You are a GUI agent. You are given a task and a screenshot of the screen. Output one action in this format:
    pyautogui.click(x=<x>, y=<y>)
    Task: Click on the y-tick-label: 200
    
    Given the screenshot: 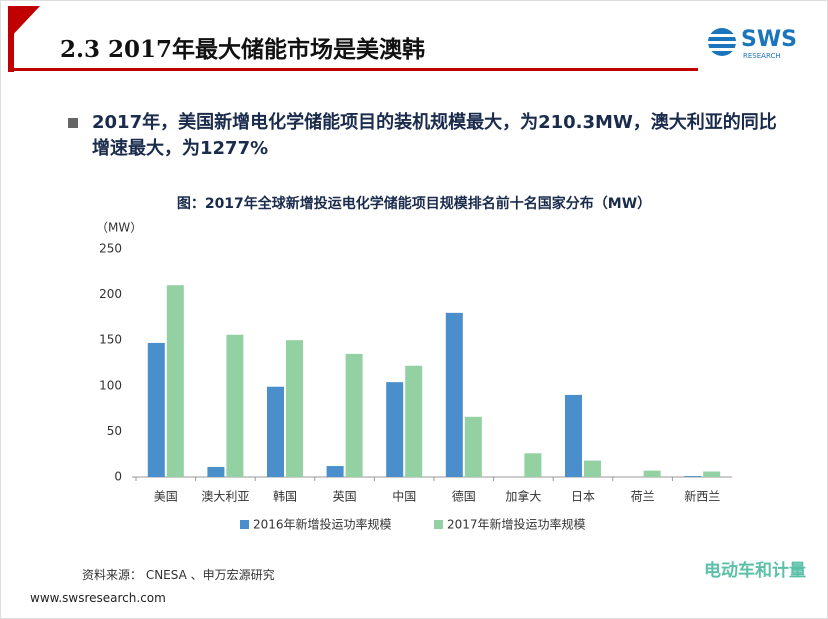 What is the action you would take?
    pyautogui.click(x=110, y=294)
    